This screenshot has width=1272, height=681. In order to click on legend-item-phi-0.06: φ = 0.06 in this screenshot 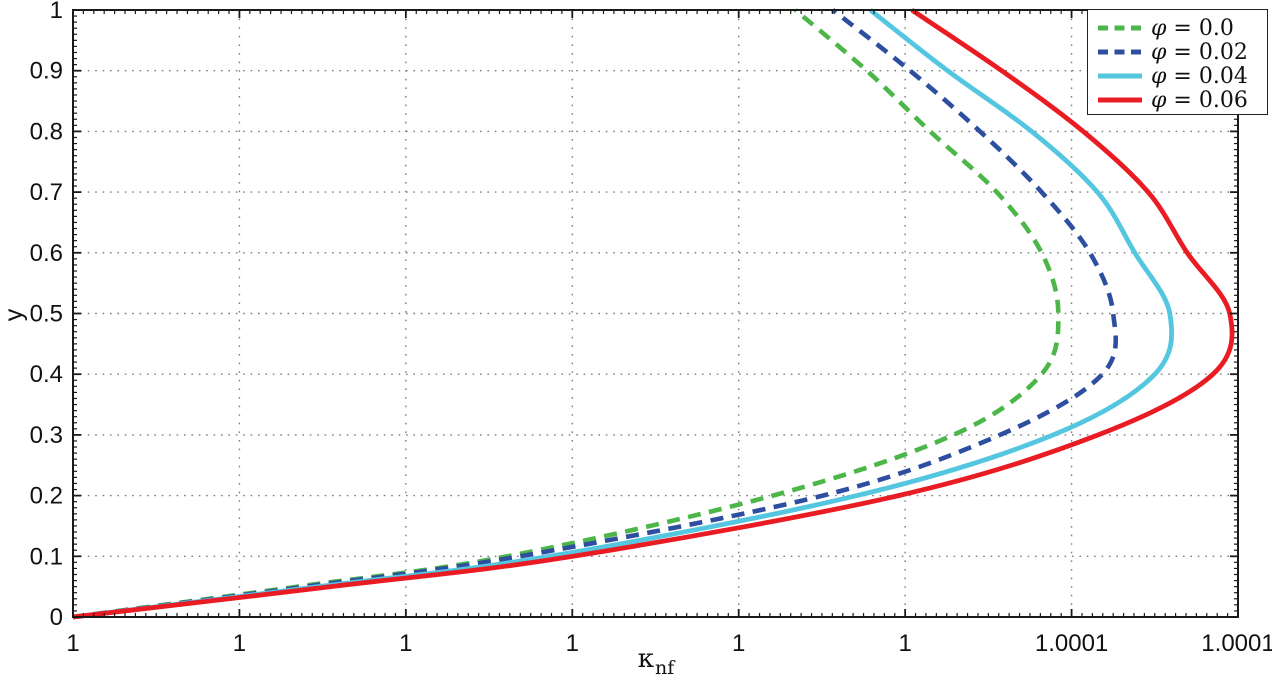, I will do `click(1179, 100)`.